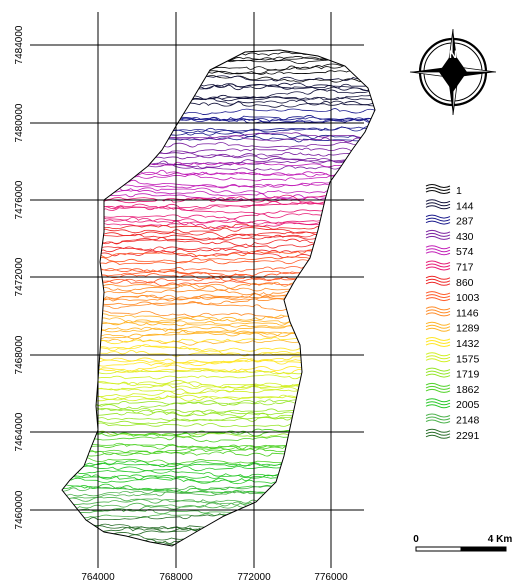  I want to click on y-tick-label: 7468000, so click(19, 354).